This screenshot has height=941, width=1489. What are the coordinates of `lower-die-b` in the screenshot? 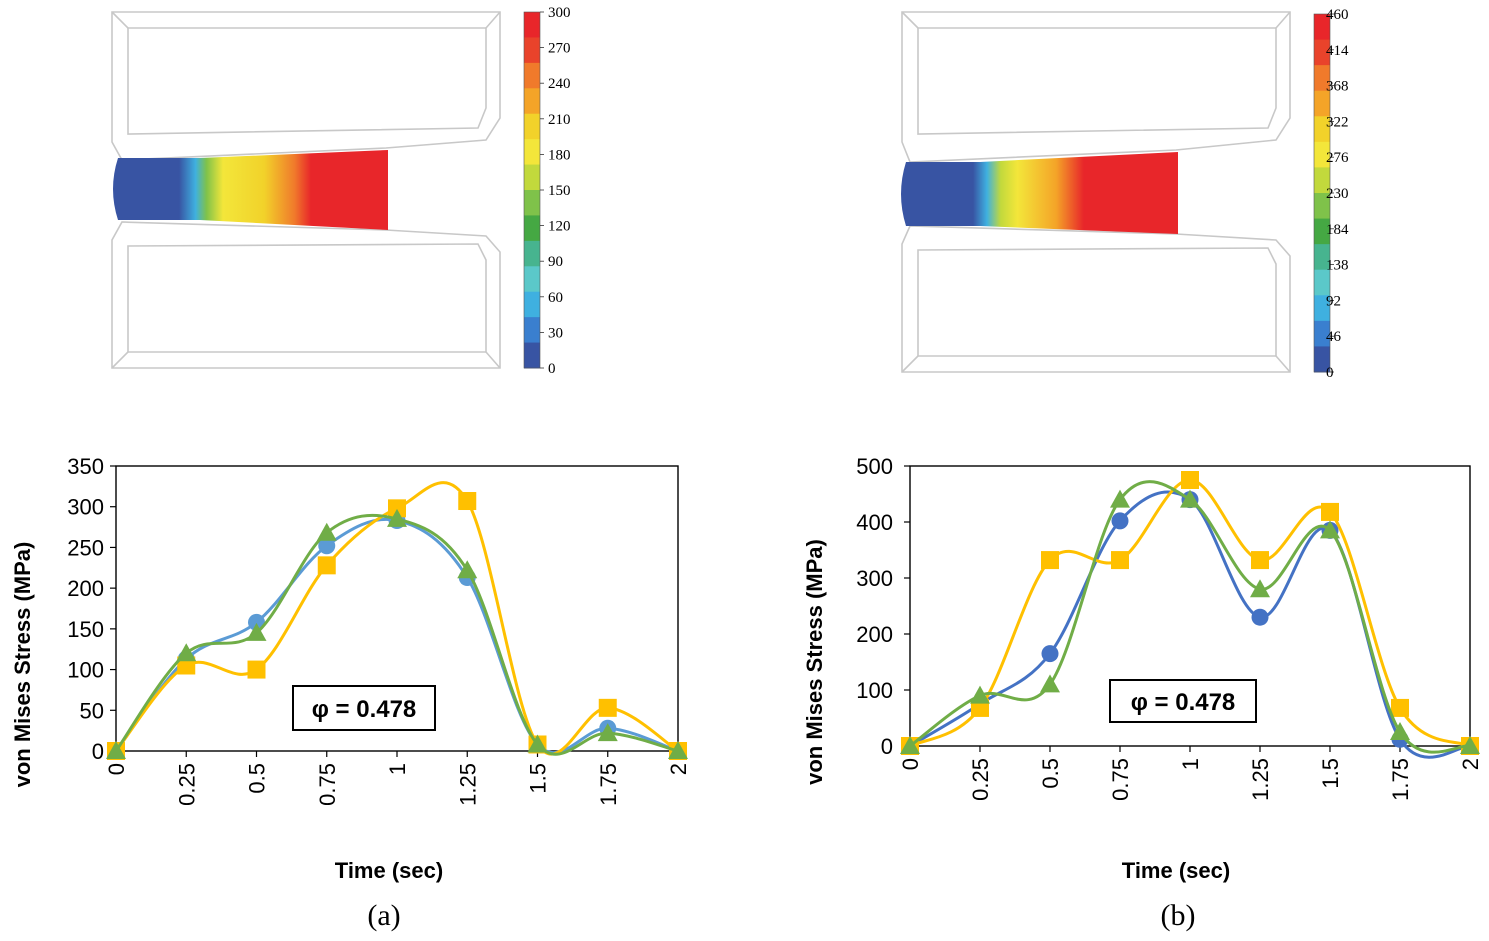 It's located at (1096, 299).